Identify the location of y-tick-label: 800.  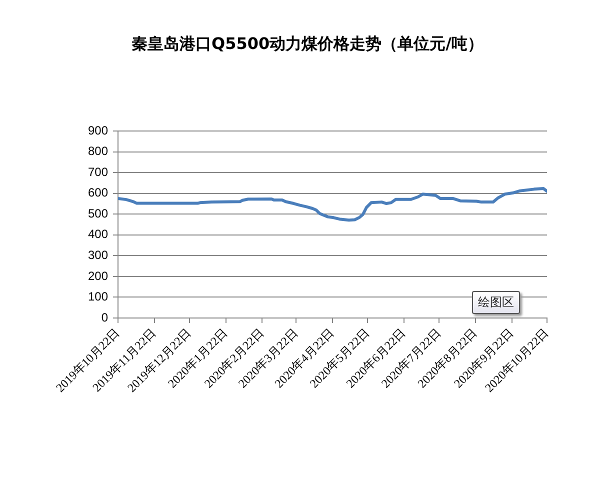
(98, 151).